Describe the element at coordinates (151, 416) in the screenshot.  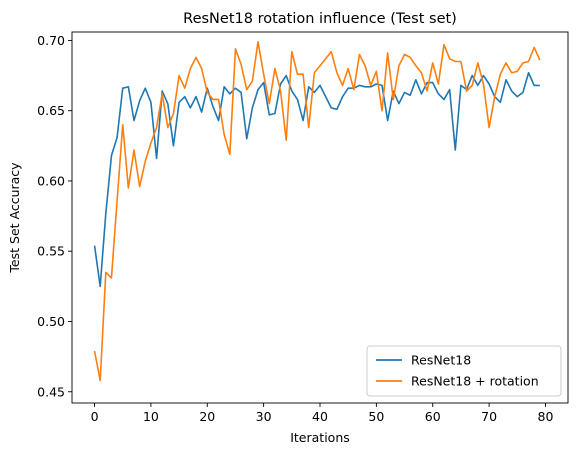
I see `x-tick-label: 10` at that location.